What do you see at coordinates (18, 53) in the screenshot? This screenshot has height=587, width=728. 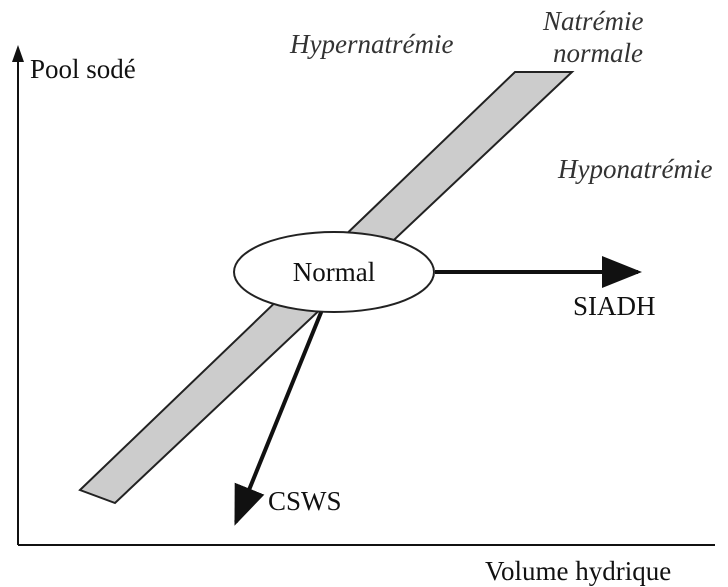 I see `y-axis-head` at bounding box center [18, 53].